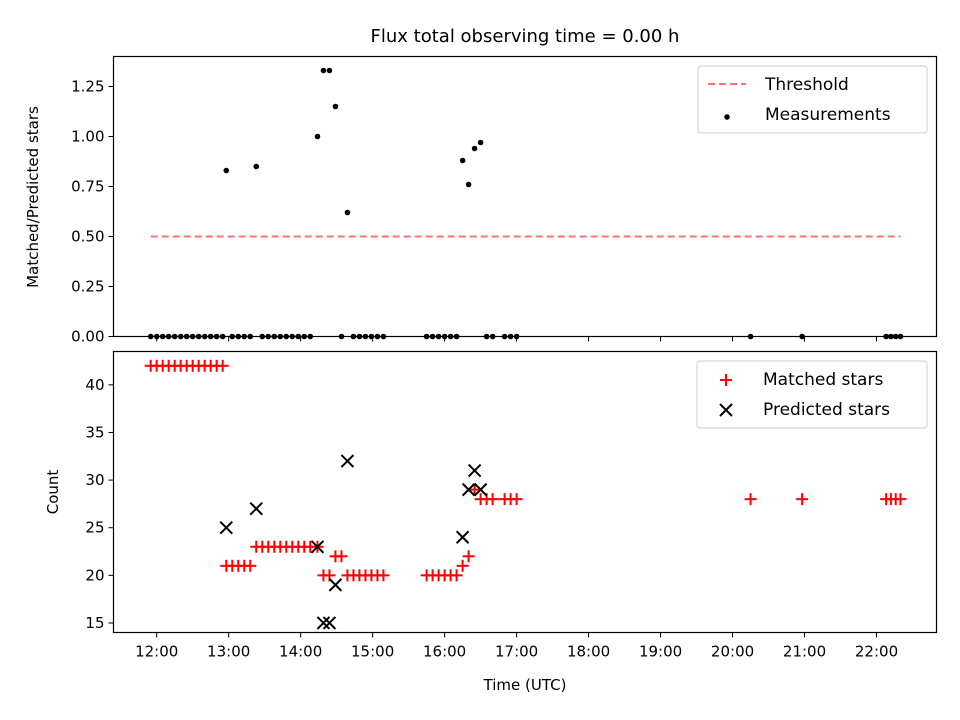 This screenshot has width=960, height=720. Describe the element at coordinates (94, 385) in the screenshot. I see `bottom-y-tick-label: 40` at that location.